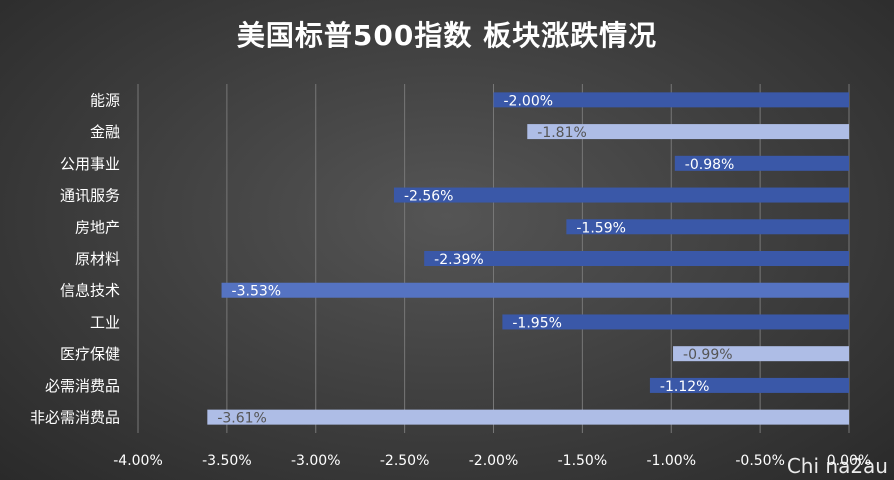  What do you see at coordinates (710, 165) in the screenshot?
I see `bar-value-label: -0.98%` at bounding box center [710, 165].